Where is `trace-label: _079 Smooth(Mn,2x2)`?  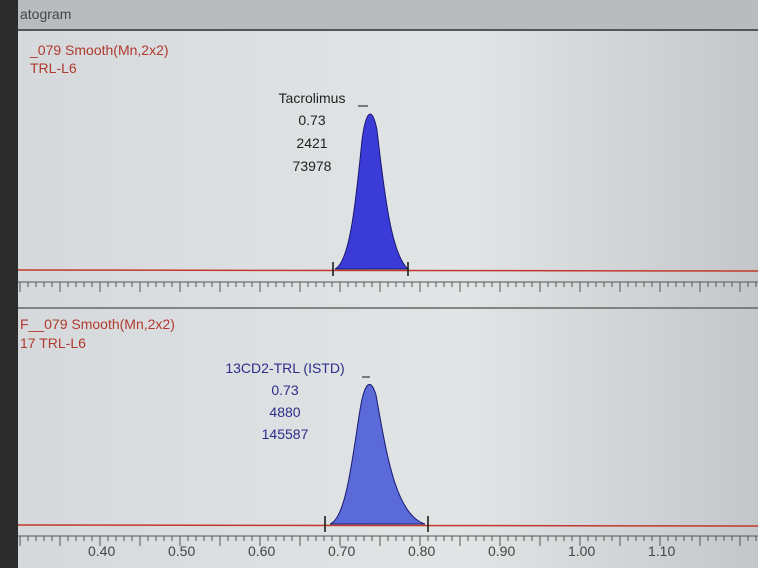
trace-label: _079 Smooth(Mn,2x2) is located at coordinates (99, 50).